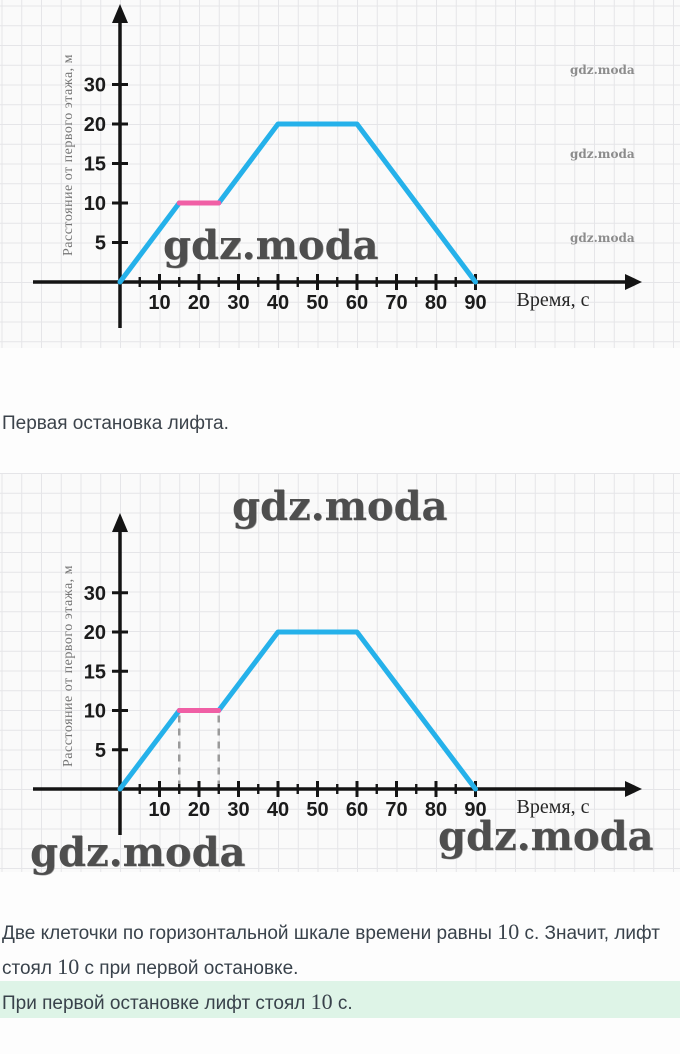 This screenshot has width=680, height=1054. What do you see at coordinates (508, 931) in the screenshot?
I see `solution-line-1-number: 10` at bounding box center [508, 931].